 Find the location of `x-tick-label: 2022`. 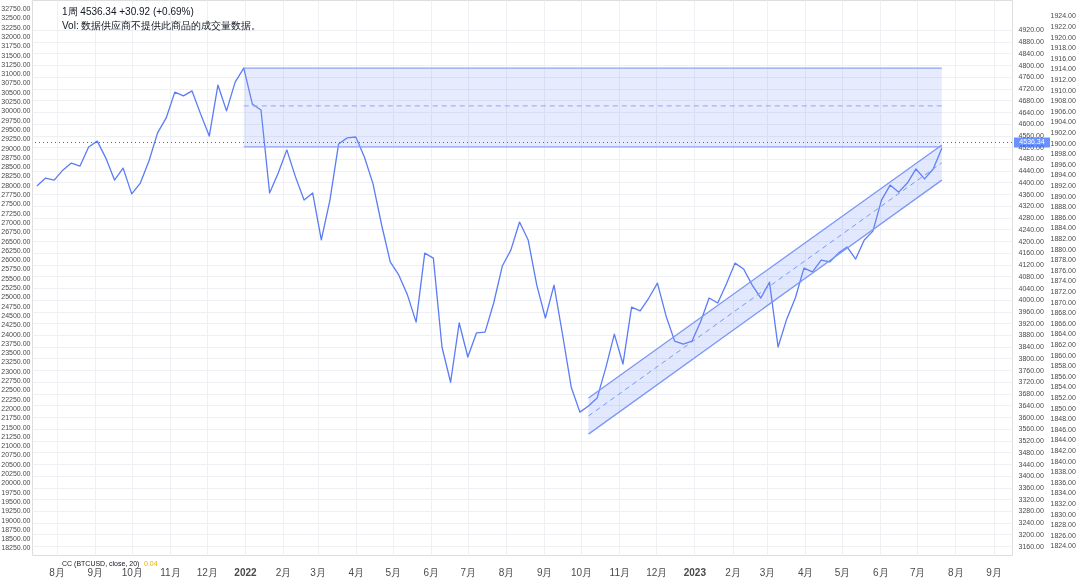

x-tick-label: 2022 is located at coordinates (246, 572).